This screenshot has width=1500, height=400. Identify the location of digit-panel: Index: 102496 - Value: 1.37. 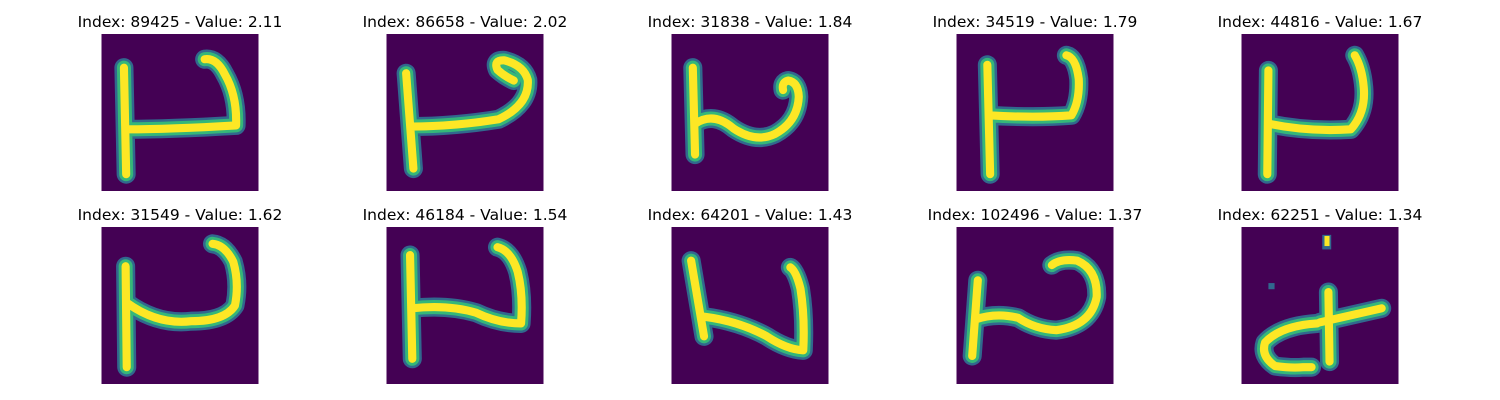
(1035, 300).